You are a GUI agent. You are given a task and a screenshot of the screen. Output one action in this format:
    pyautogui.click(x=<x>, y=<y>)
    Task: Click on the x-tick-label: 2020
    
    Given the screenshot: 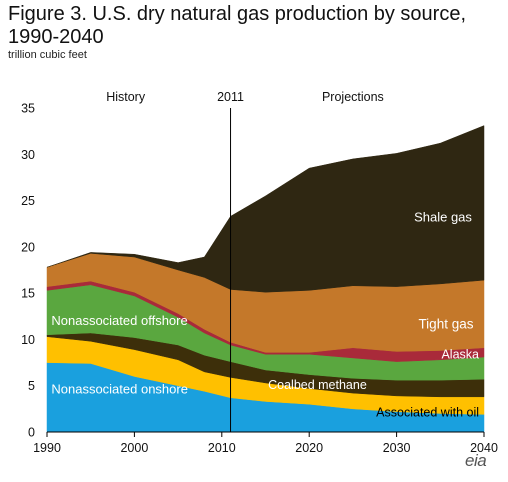 What is the action you would take?
    pyautogui.click(x=309, y=448)
    